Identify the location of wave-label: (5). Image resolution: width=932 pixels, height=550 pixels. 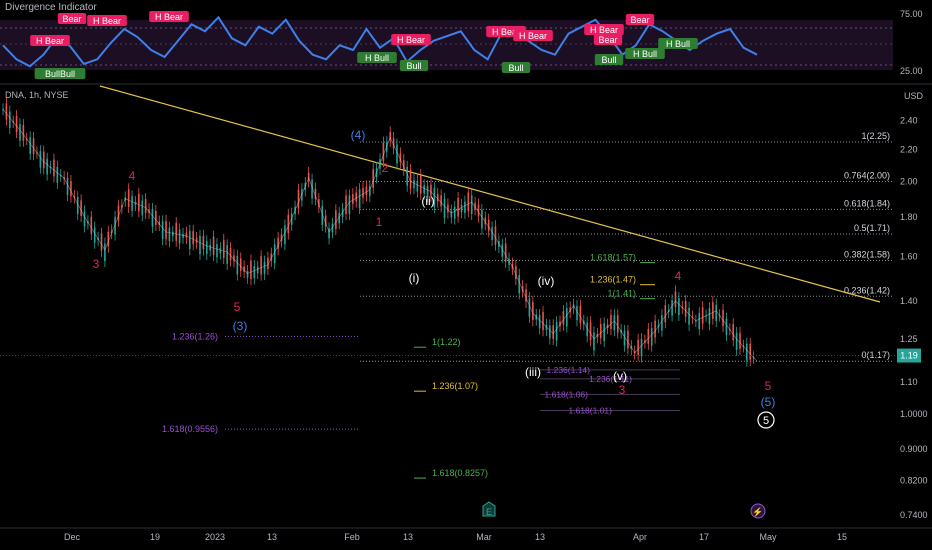
(768, 402).